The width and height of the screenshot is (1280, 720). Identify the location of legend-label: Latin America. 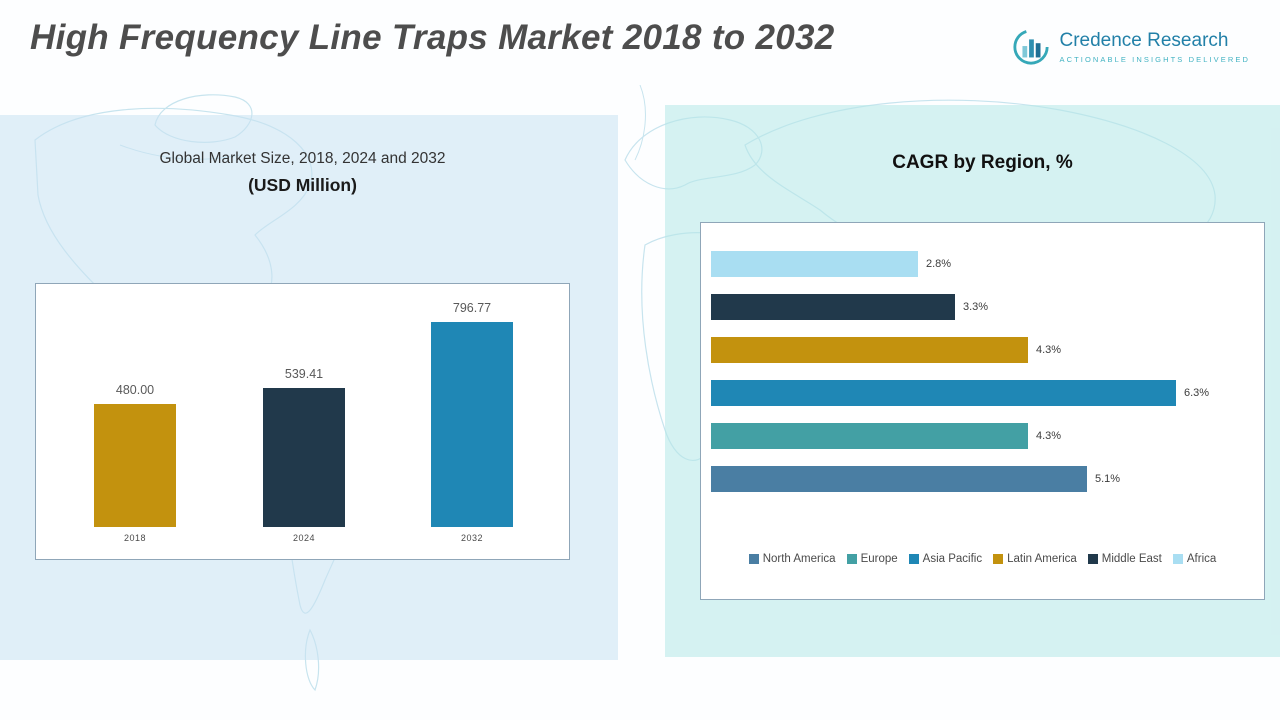
(1042, 559).